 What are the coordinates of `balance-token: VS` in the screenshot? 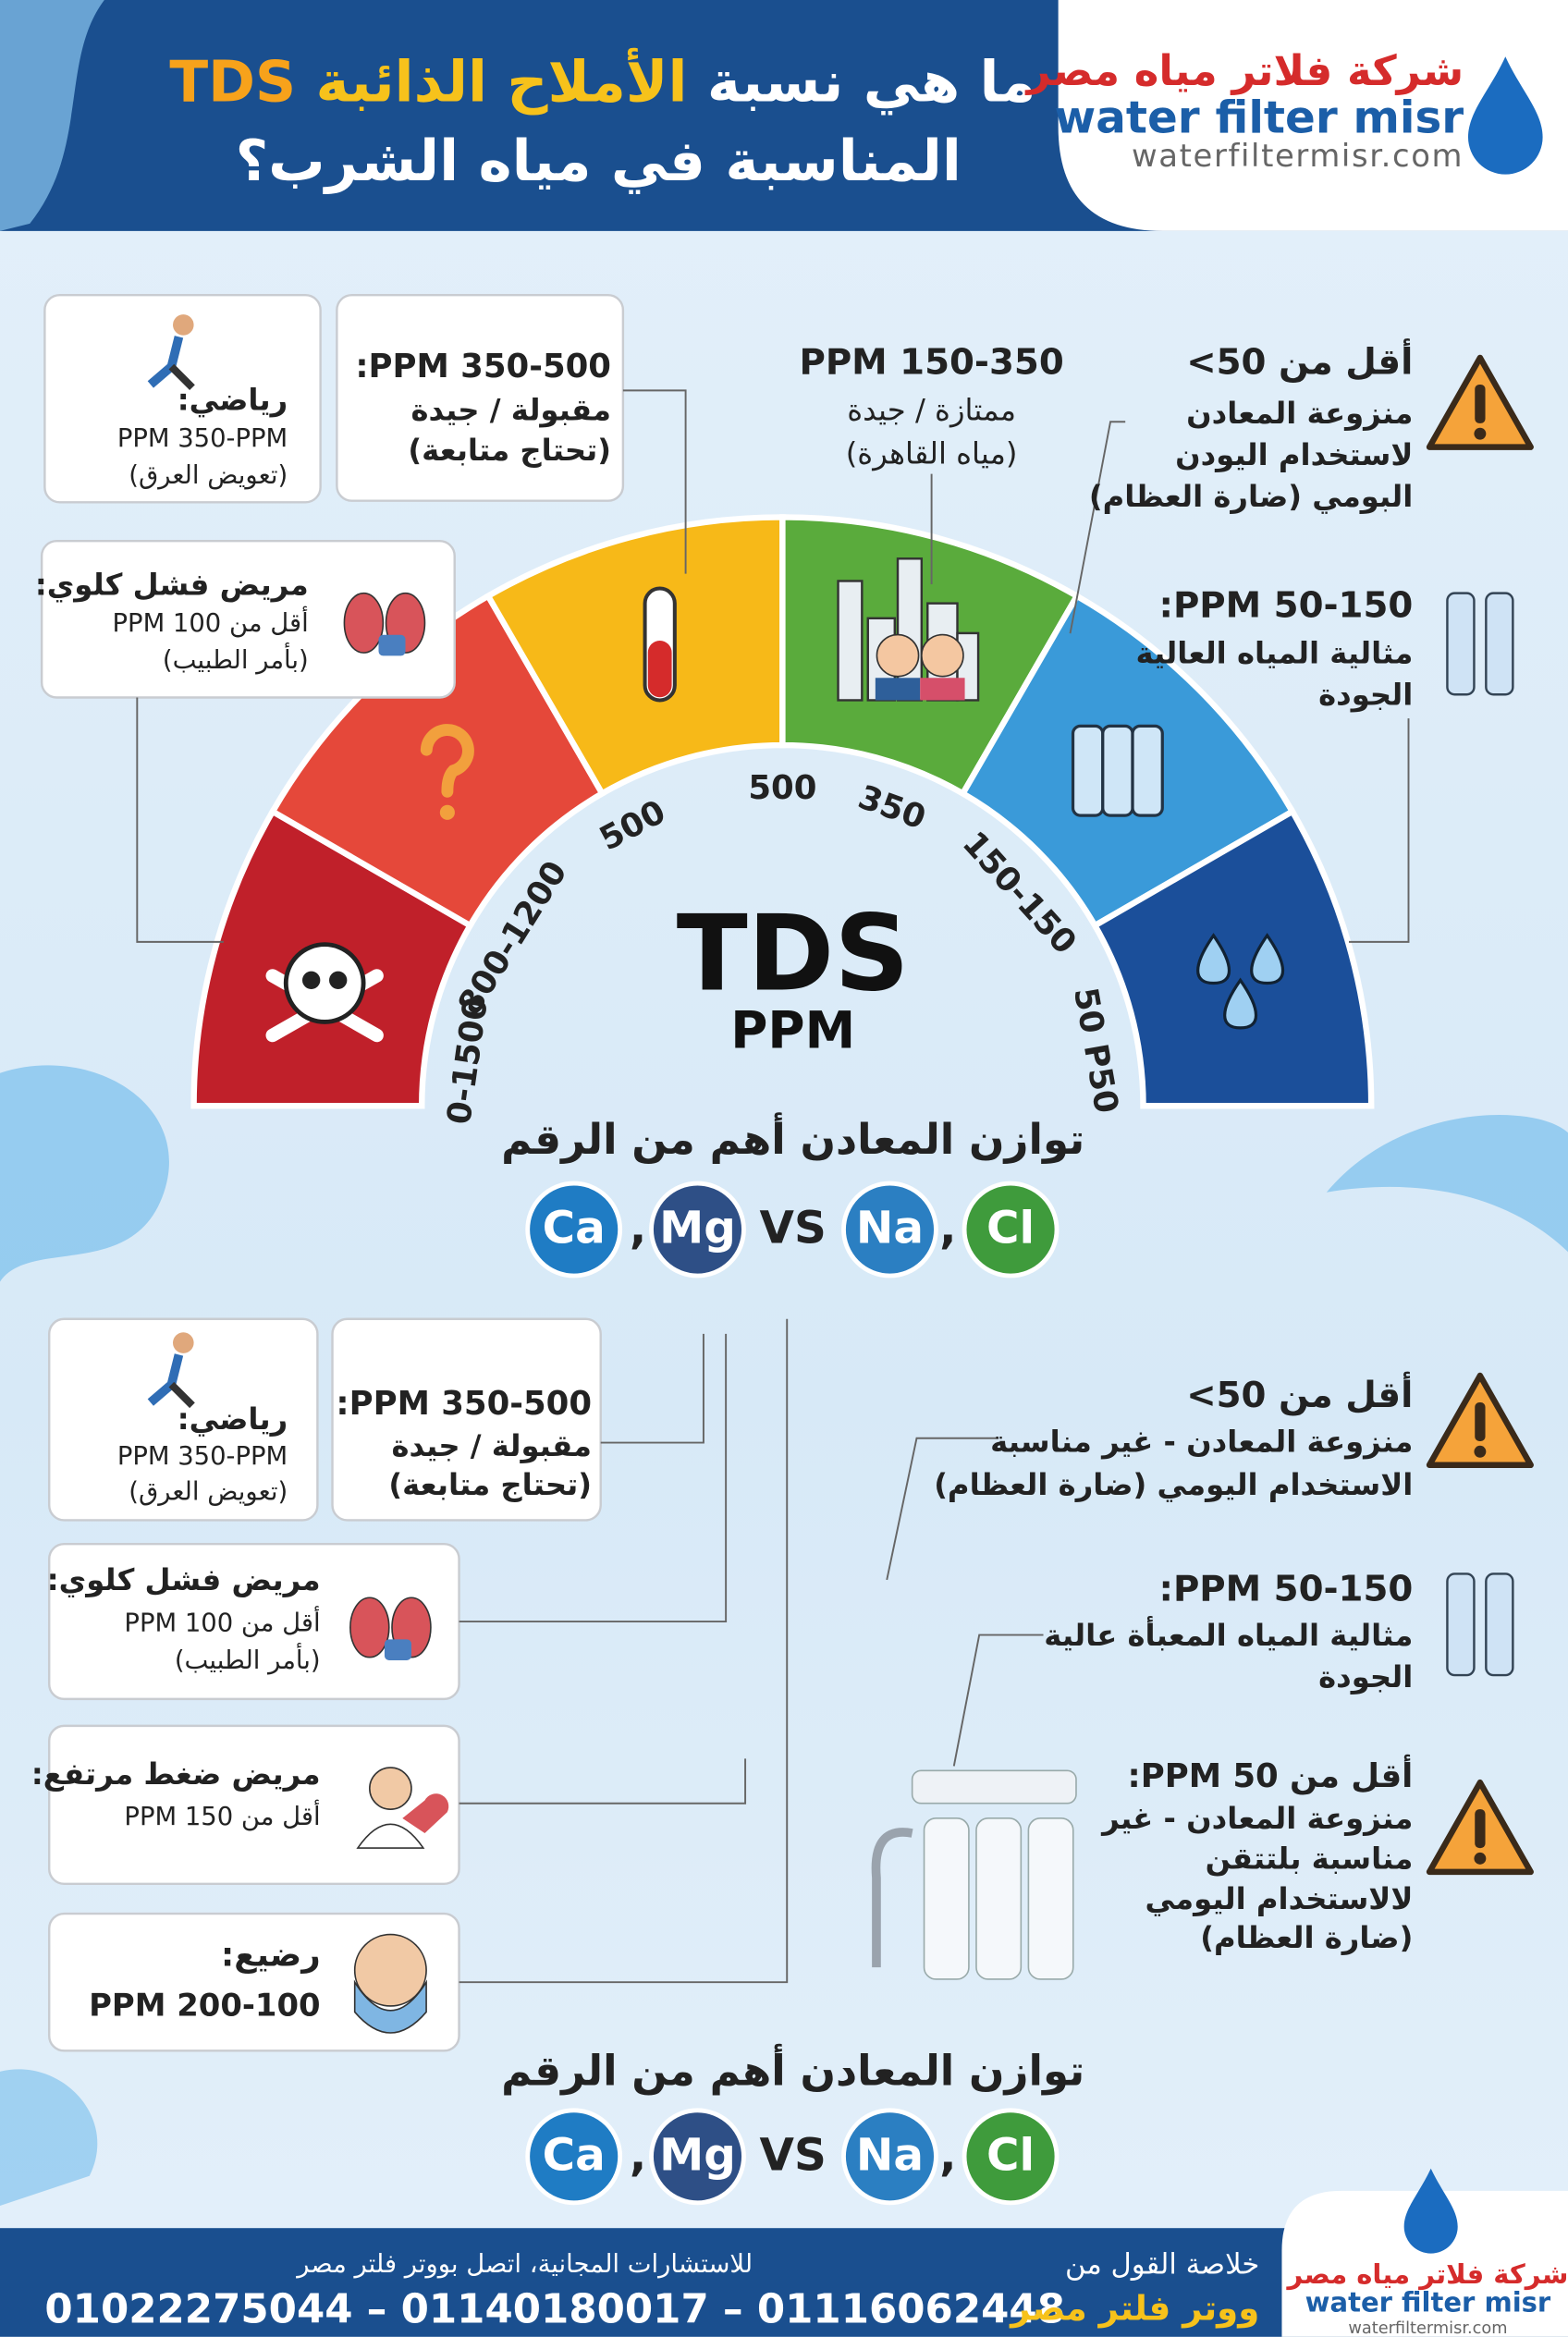 It's located at (793, 2156).